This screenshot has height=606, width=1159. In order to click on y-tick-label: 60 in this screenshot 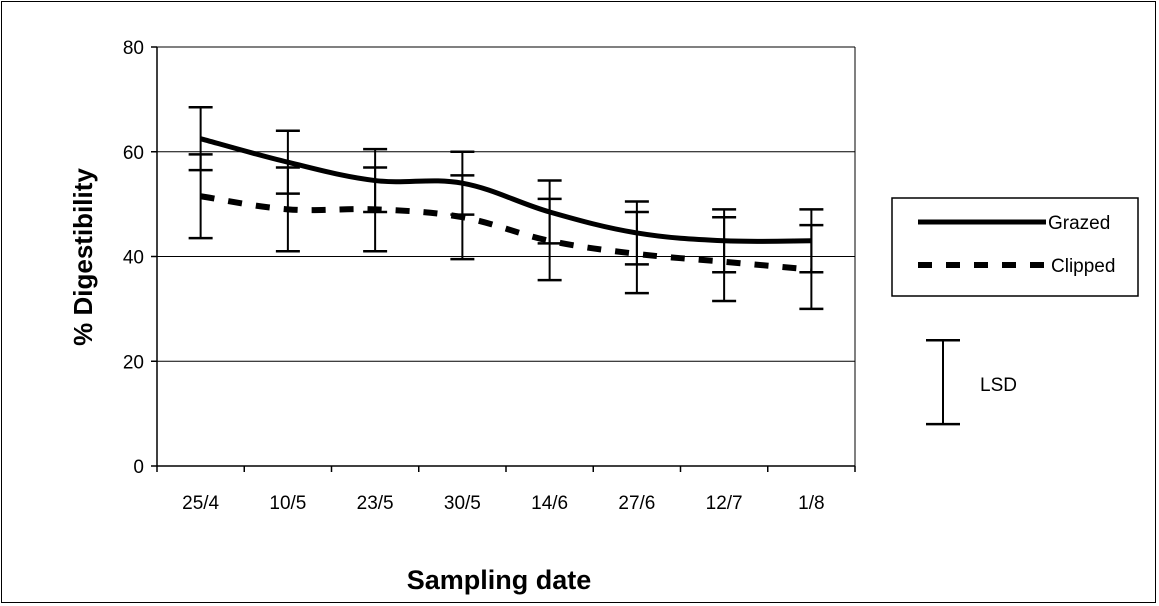, I will do `click(133, 153)`.